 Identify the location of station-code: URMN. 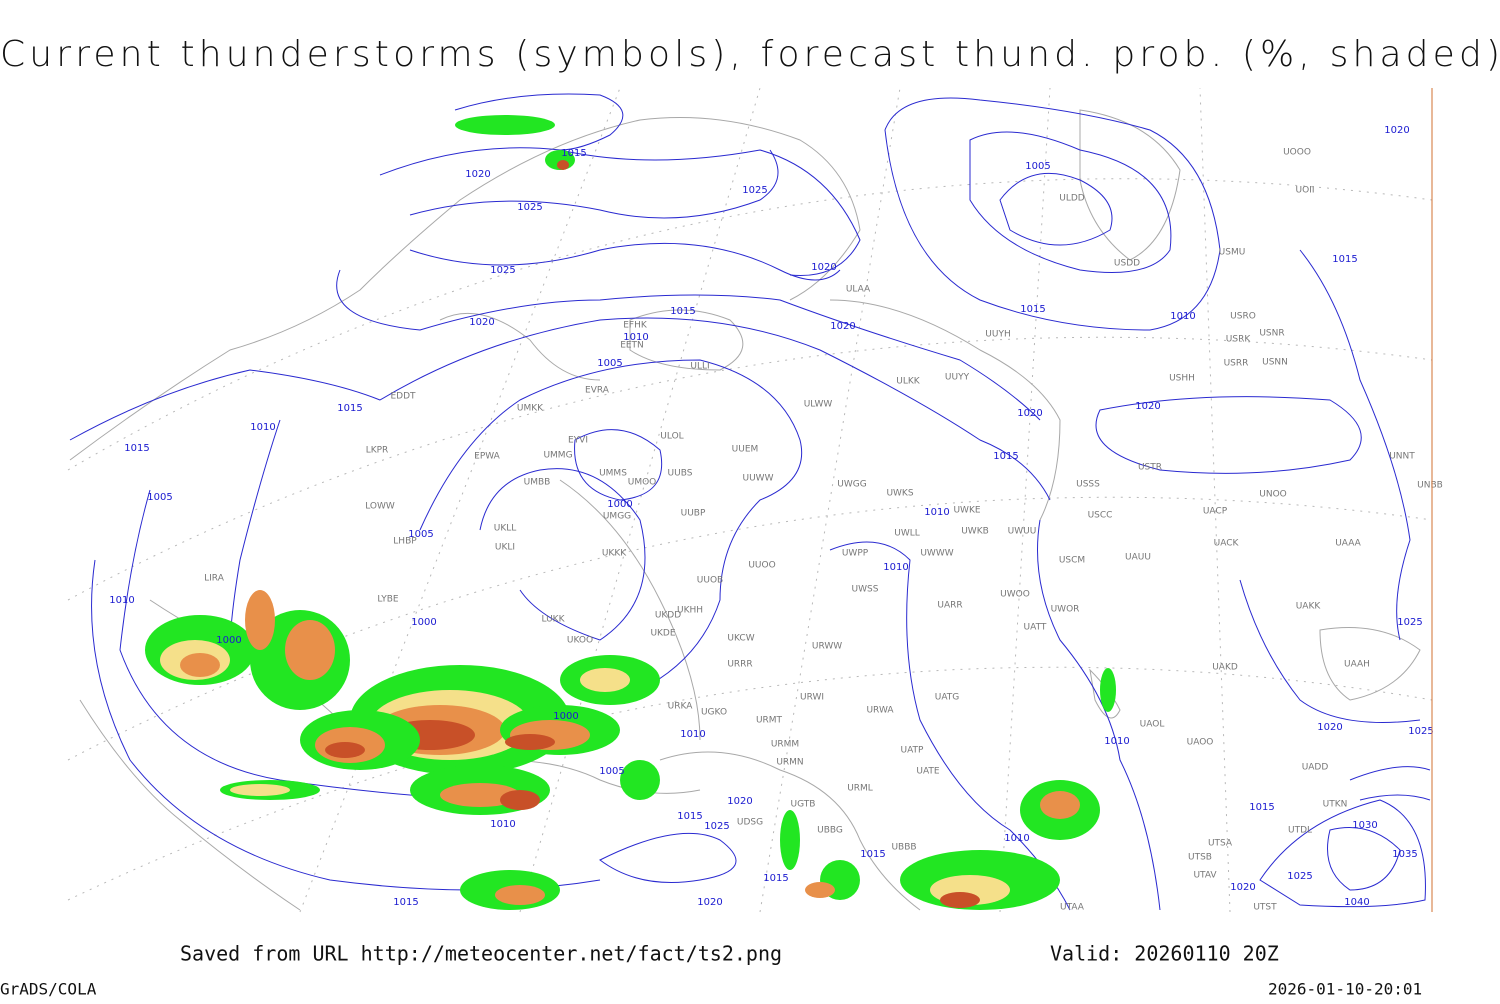
(789, 763).